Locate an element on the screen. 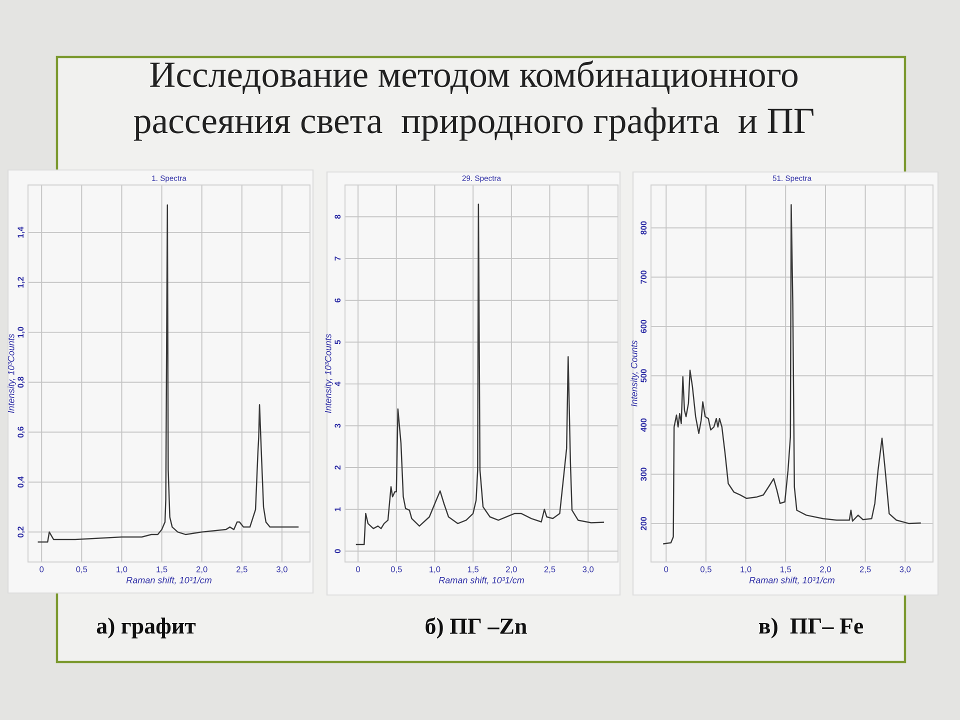 This screenshot has width=960, height=720. y-tick-label: 3 is located at coordinates (337, 426).